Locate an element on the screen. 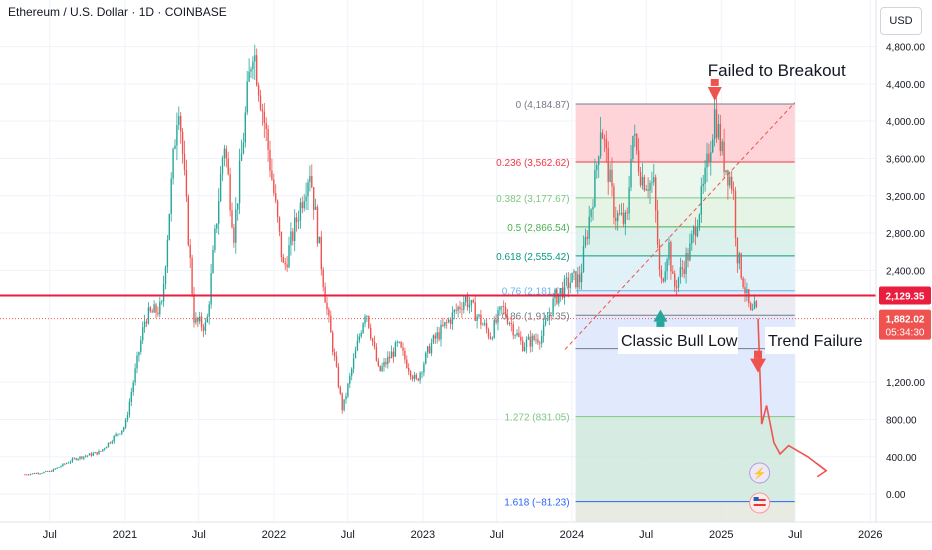  price-axis-tick: 4,400.00 is located at coordinates (905, 85).